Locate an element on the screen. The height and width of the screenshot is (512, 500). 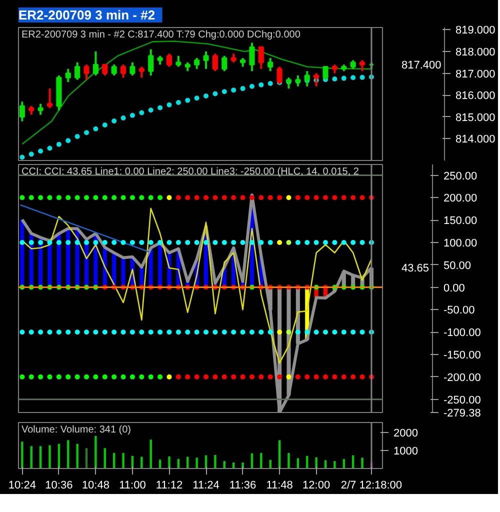
y-tick-label: 250.00 is located at coordinates (461, 176).